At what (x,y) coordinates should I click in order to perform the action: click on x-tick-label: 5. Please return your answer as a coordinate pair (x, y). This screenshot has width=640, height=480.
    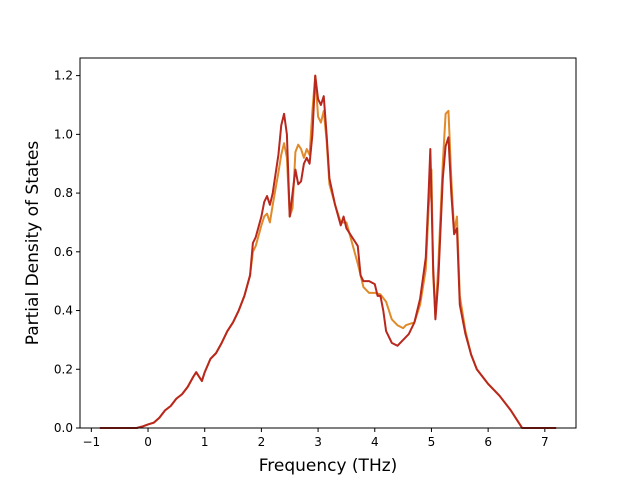
    Looking at the image, I should click on (432, 442).